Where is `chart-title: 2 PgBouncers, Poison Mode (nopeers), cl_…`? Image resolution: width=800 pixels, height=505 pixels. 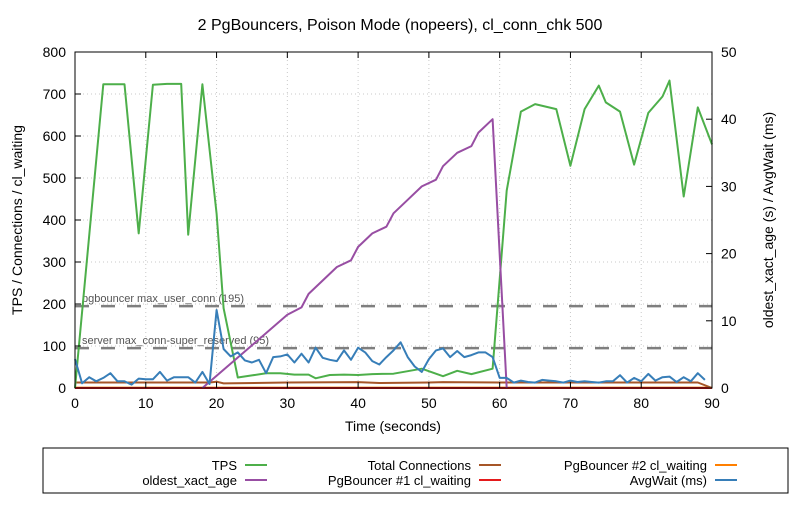 chart-title: 2 PgBouncers, Poison Mode (nopeers), cl_… is located at coordinates (400, 25).